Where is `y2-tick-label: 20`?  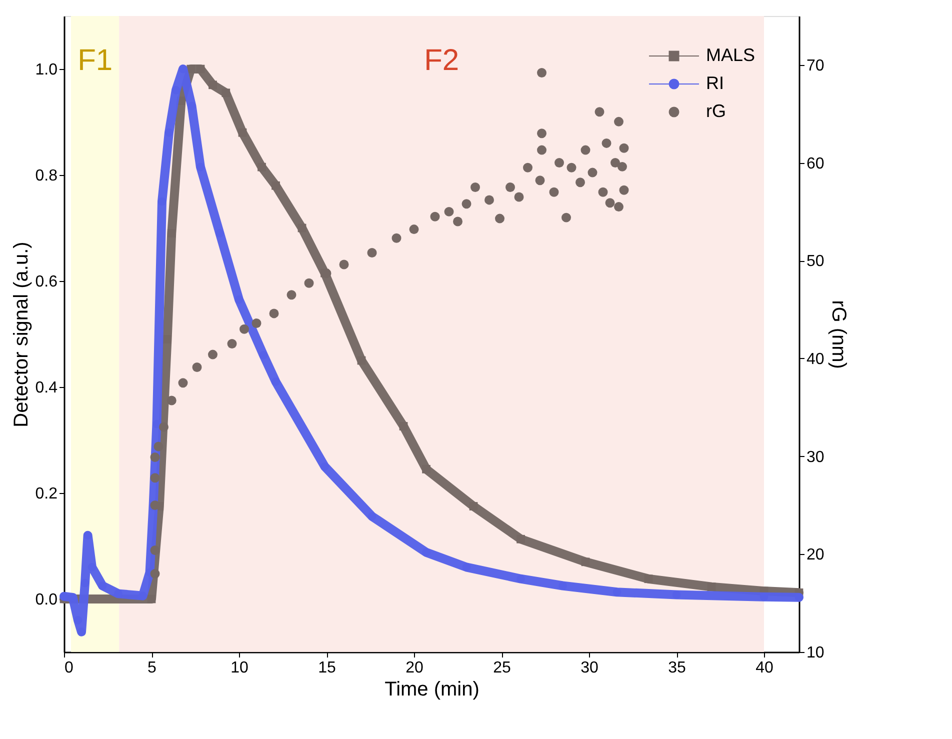 y2-tick-label: 20 is located at coordinates (815, 555).